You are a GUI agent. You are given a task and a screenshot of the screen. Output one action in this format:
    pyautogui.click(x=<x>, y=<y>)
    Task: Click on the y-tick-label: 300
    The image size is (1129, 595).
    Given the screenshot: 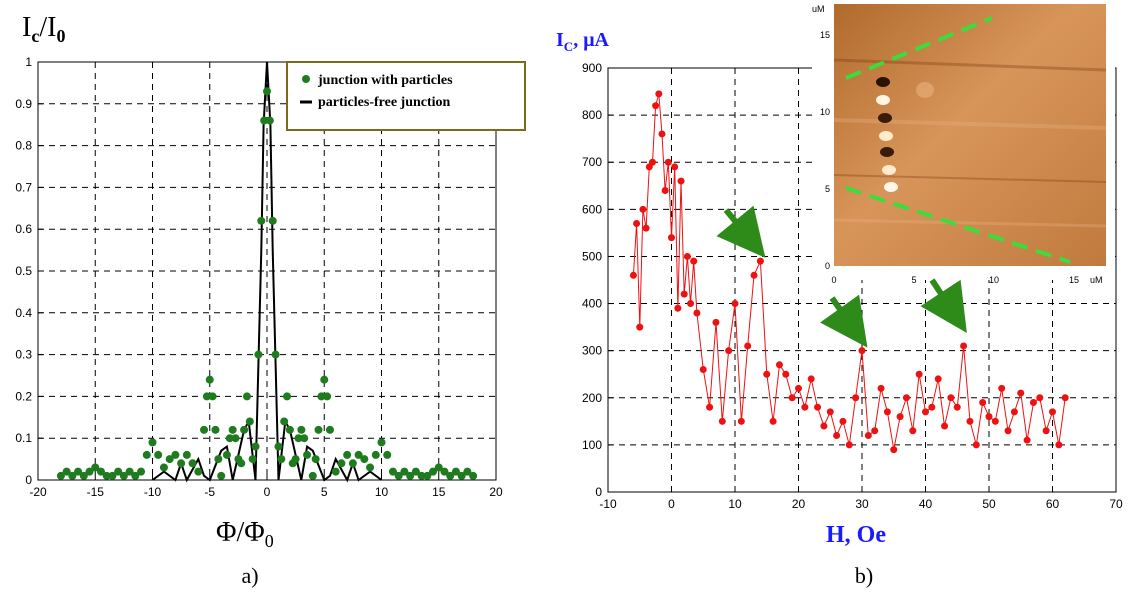 What is the action you would take?
    pyautogui.click(x=592, y=351)
    